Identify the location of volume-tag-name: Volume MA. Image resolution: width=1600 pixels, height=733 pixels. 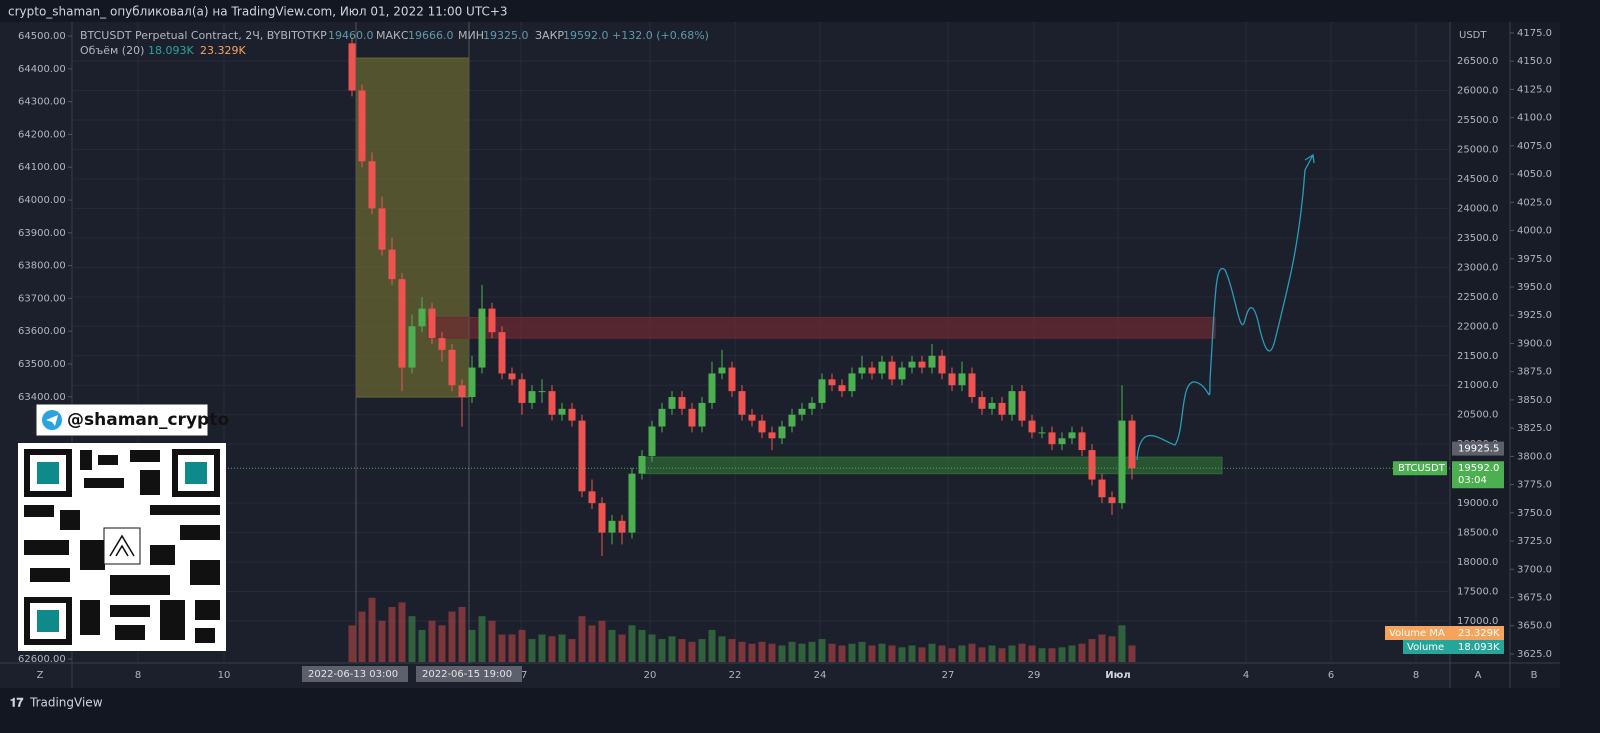
(1417, 633).